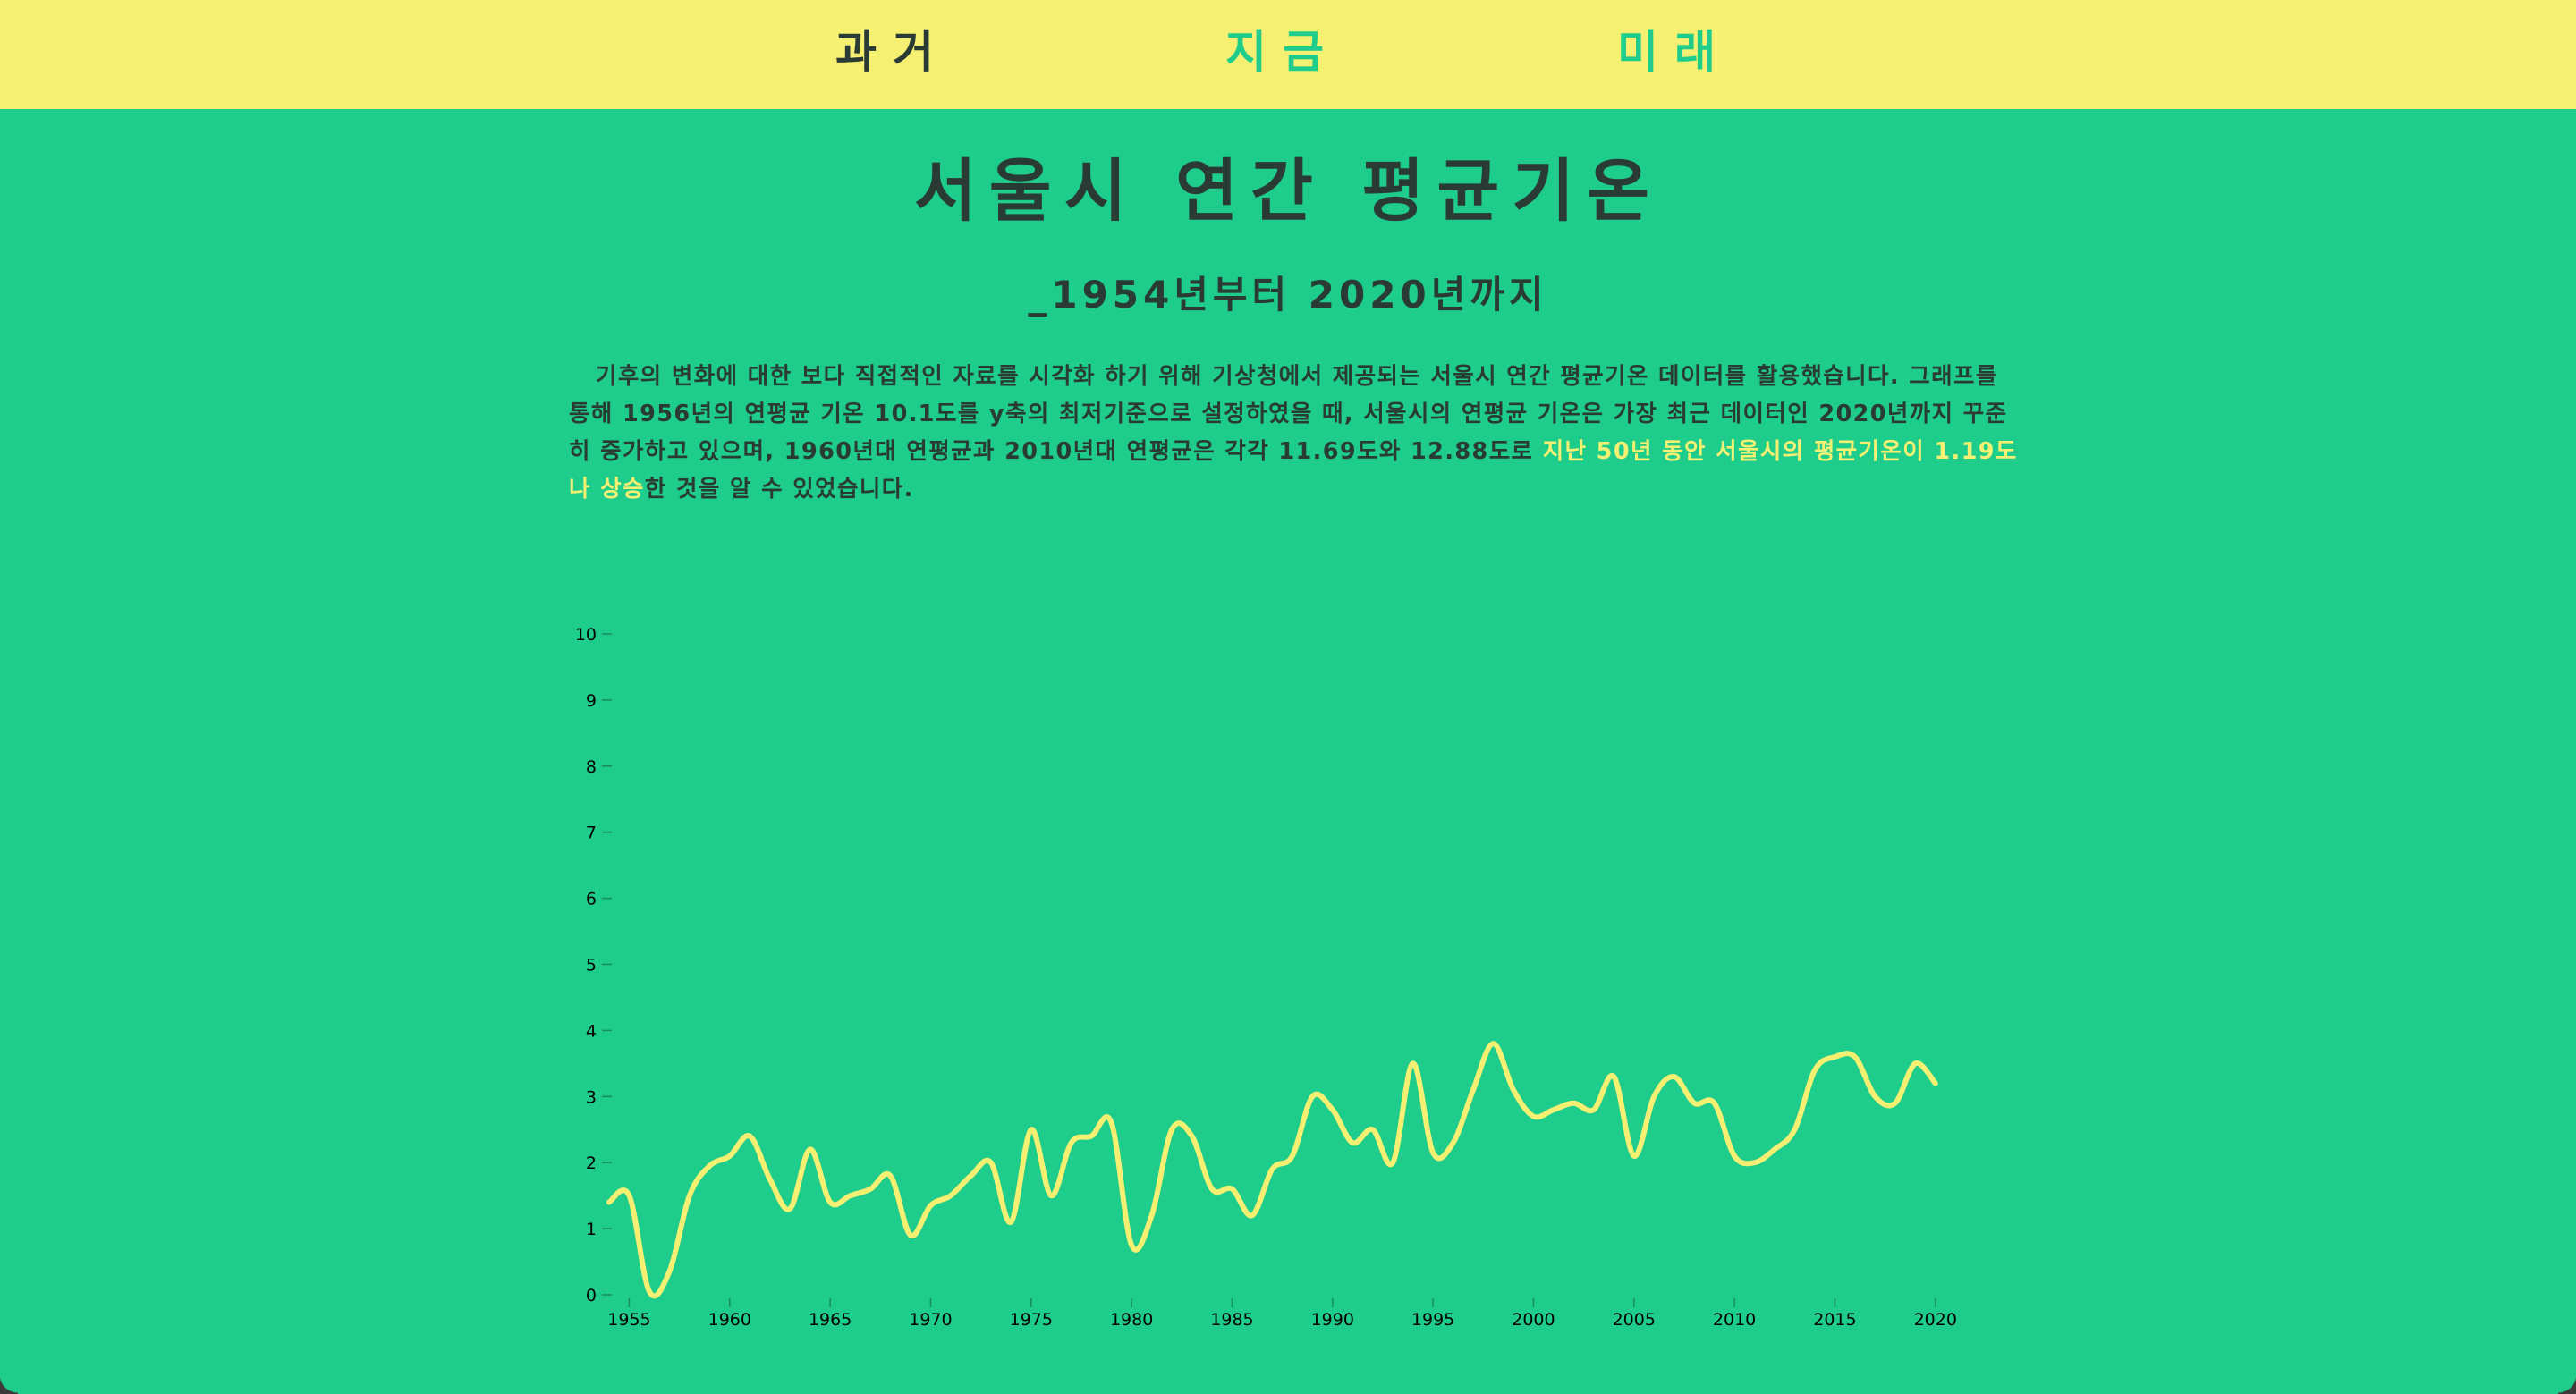 This screenshot has height=1394, width=2576. I want to click on x-tick-label: 1975, so click(1031, 1320).